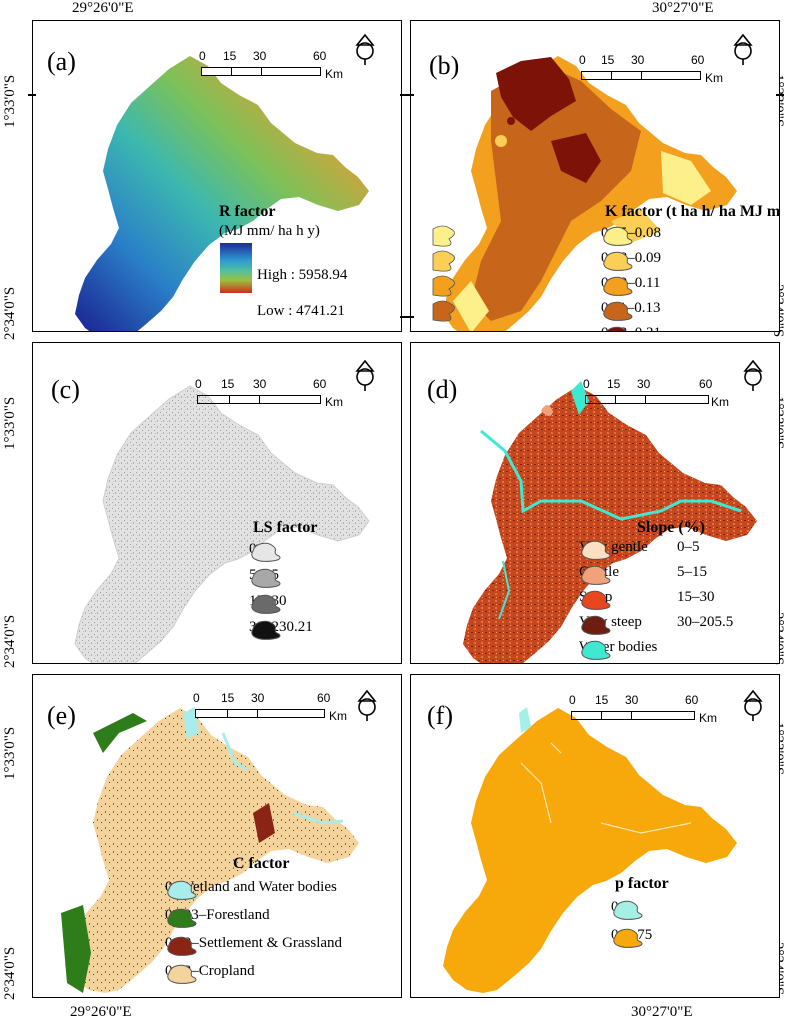 This screenshot has height=1024, width=806. Describe the element at coordinates (302, 275) in the screenshot. I see `legend-high: High : 5958.94` at that location.